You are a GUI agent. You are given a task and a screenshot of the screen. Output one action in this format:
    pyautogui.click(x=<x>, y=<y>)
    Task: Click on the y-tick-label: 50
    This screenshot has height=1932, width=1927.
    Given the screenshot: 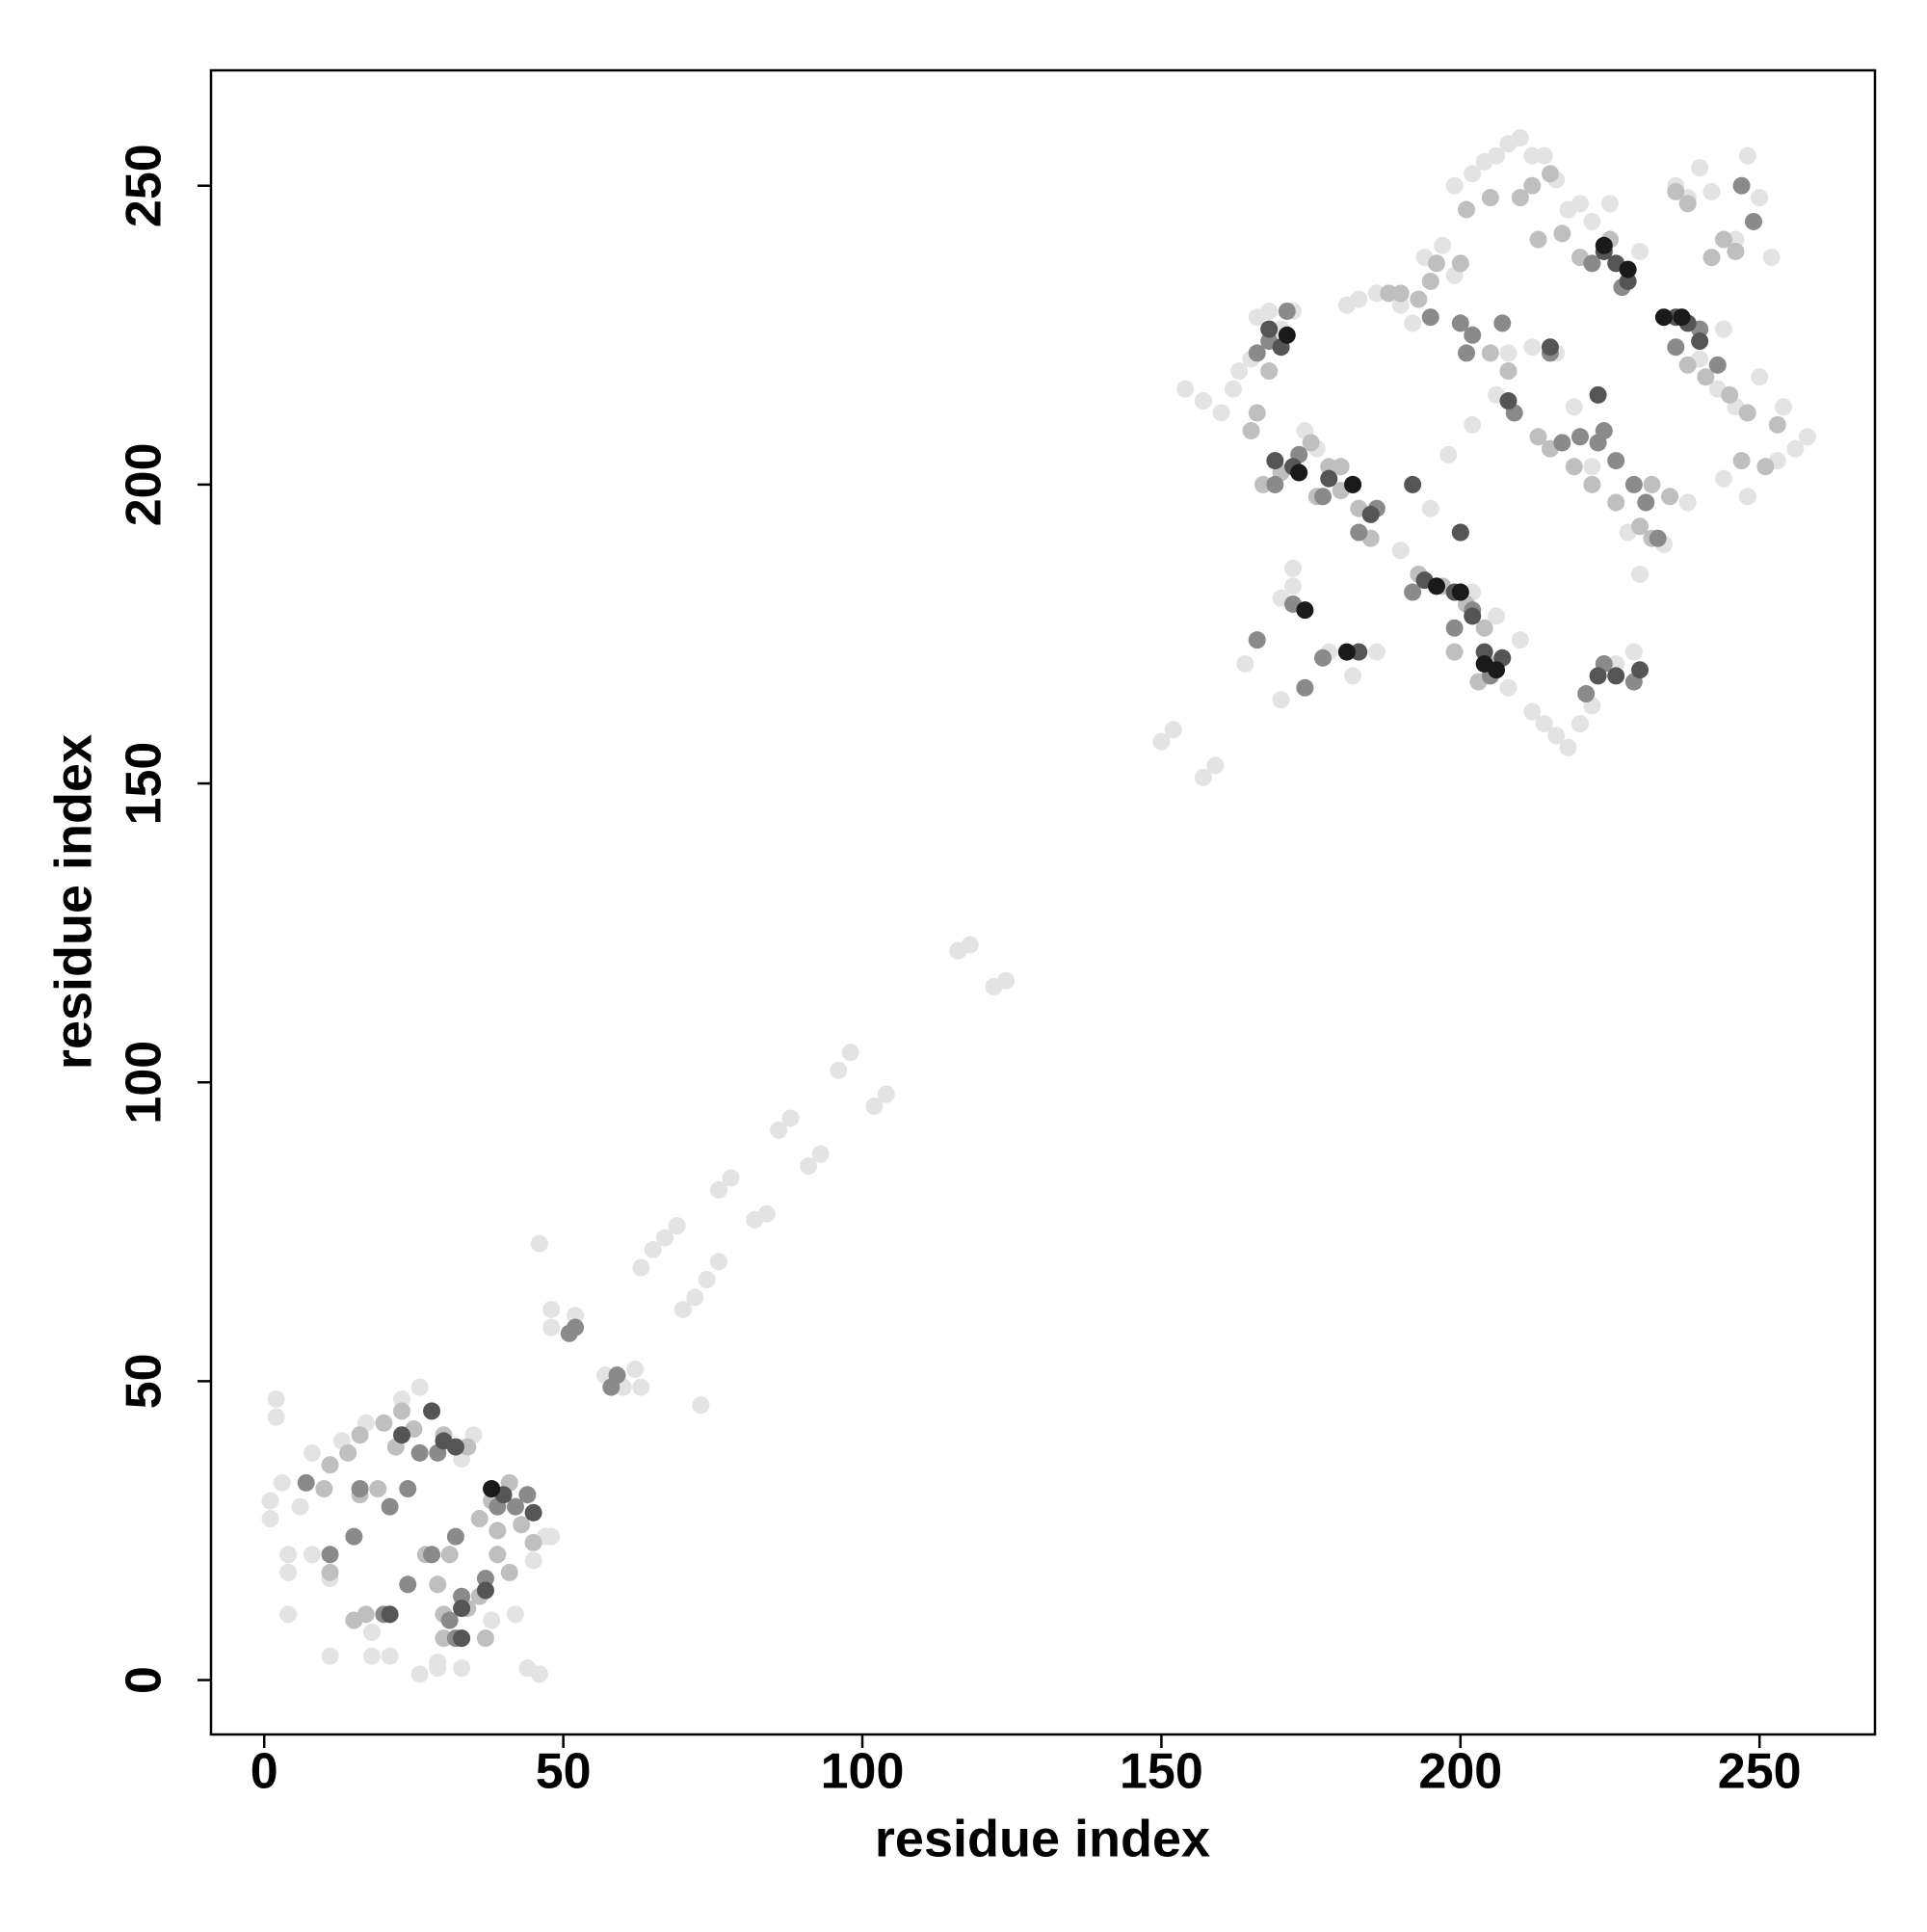 What is the action you would take?
    pyautogui.click(x=144, y=1381)
    